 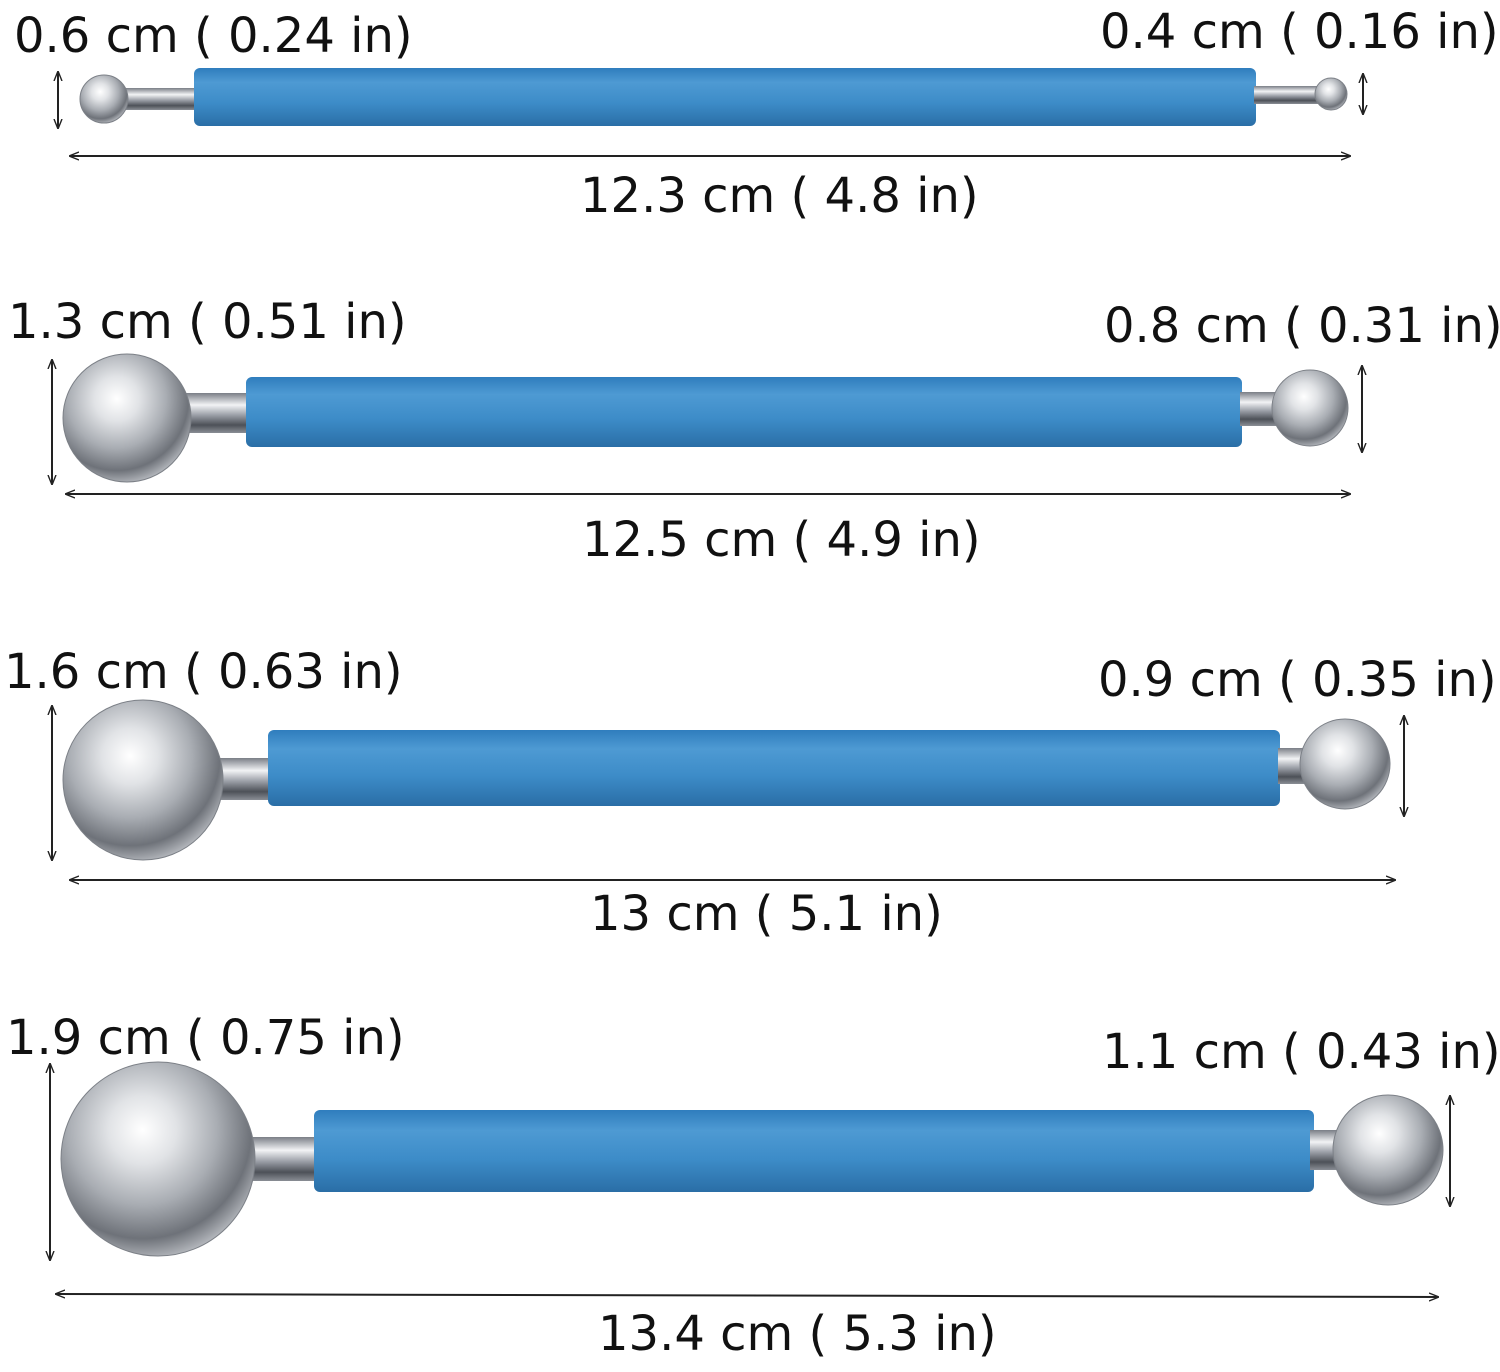 I want to click on tool-1-length-label: 12.3 cm ( 4.8 in), so click(x=779, y=196).